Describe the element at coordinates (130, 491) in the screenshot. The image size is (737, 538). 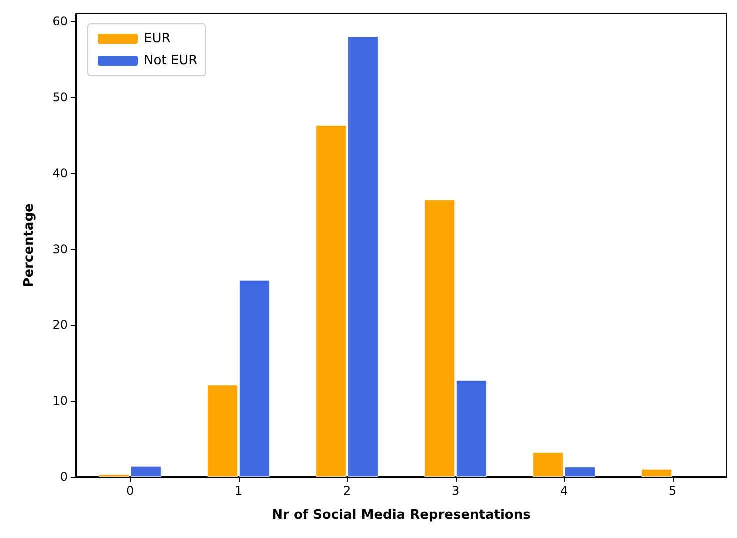
I see `x-tick-label: 0` at that location.